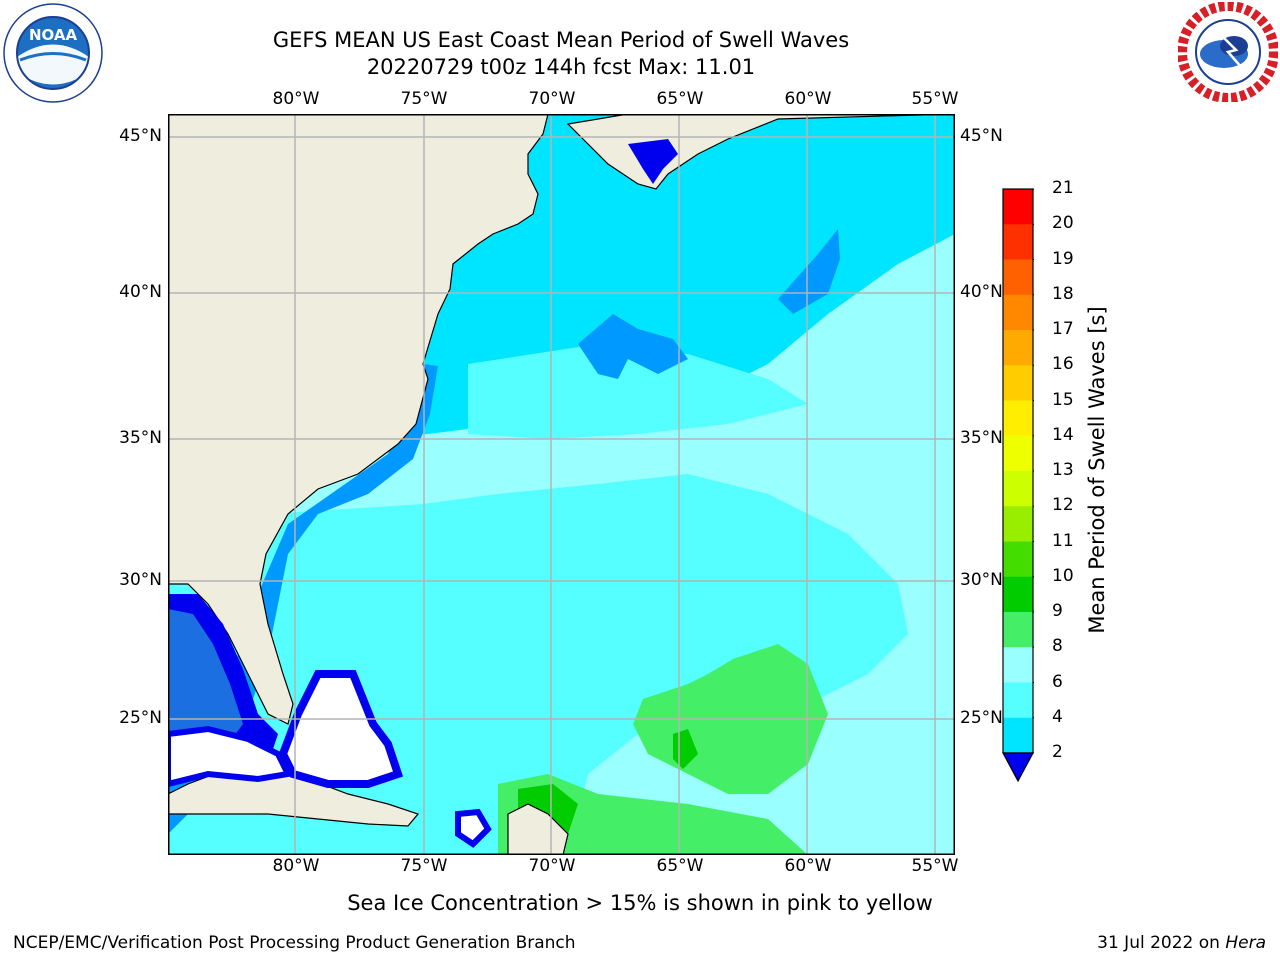  Describe the element at coordinates (633, 346) in the screenshot. I see `swell-2-4s-patch-center` at that location.